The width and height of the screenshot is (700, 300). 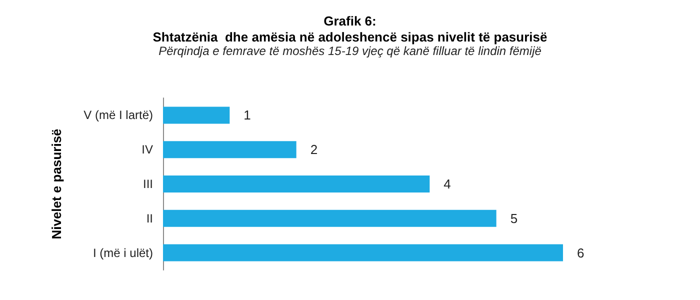 What do you see at coordinates (350, 29) in the screenshot?
I see `chart-title: Grafik 6: Shtatzënia dhe amësia në adoleshencë sipas nivelit të pasurisë` at bounding box center [350, 29].